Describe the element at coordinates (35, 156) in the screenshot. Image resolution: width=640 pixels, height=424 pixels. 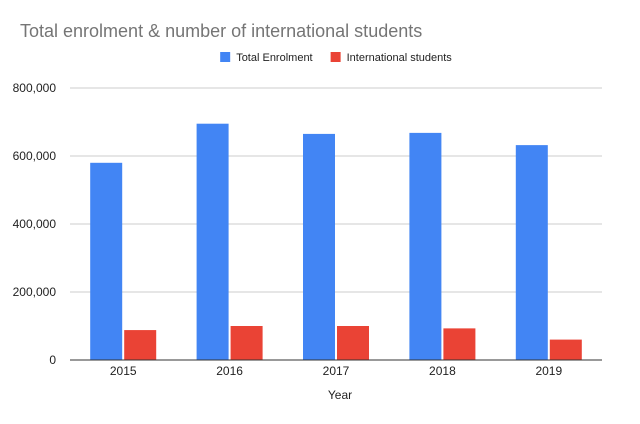
I see `y-tick-label: 600,000` at that location.